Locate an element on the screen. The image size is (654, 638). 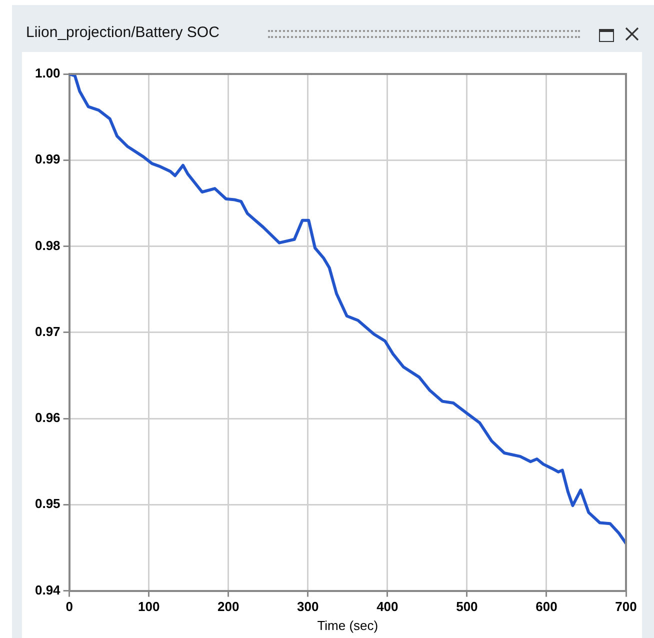
y-tick-label: 1.00 is located at coordinates (47, 73).